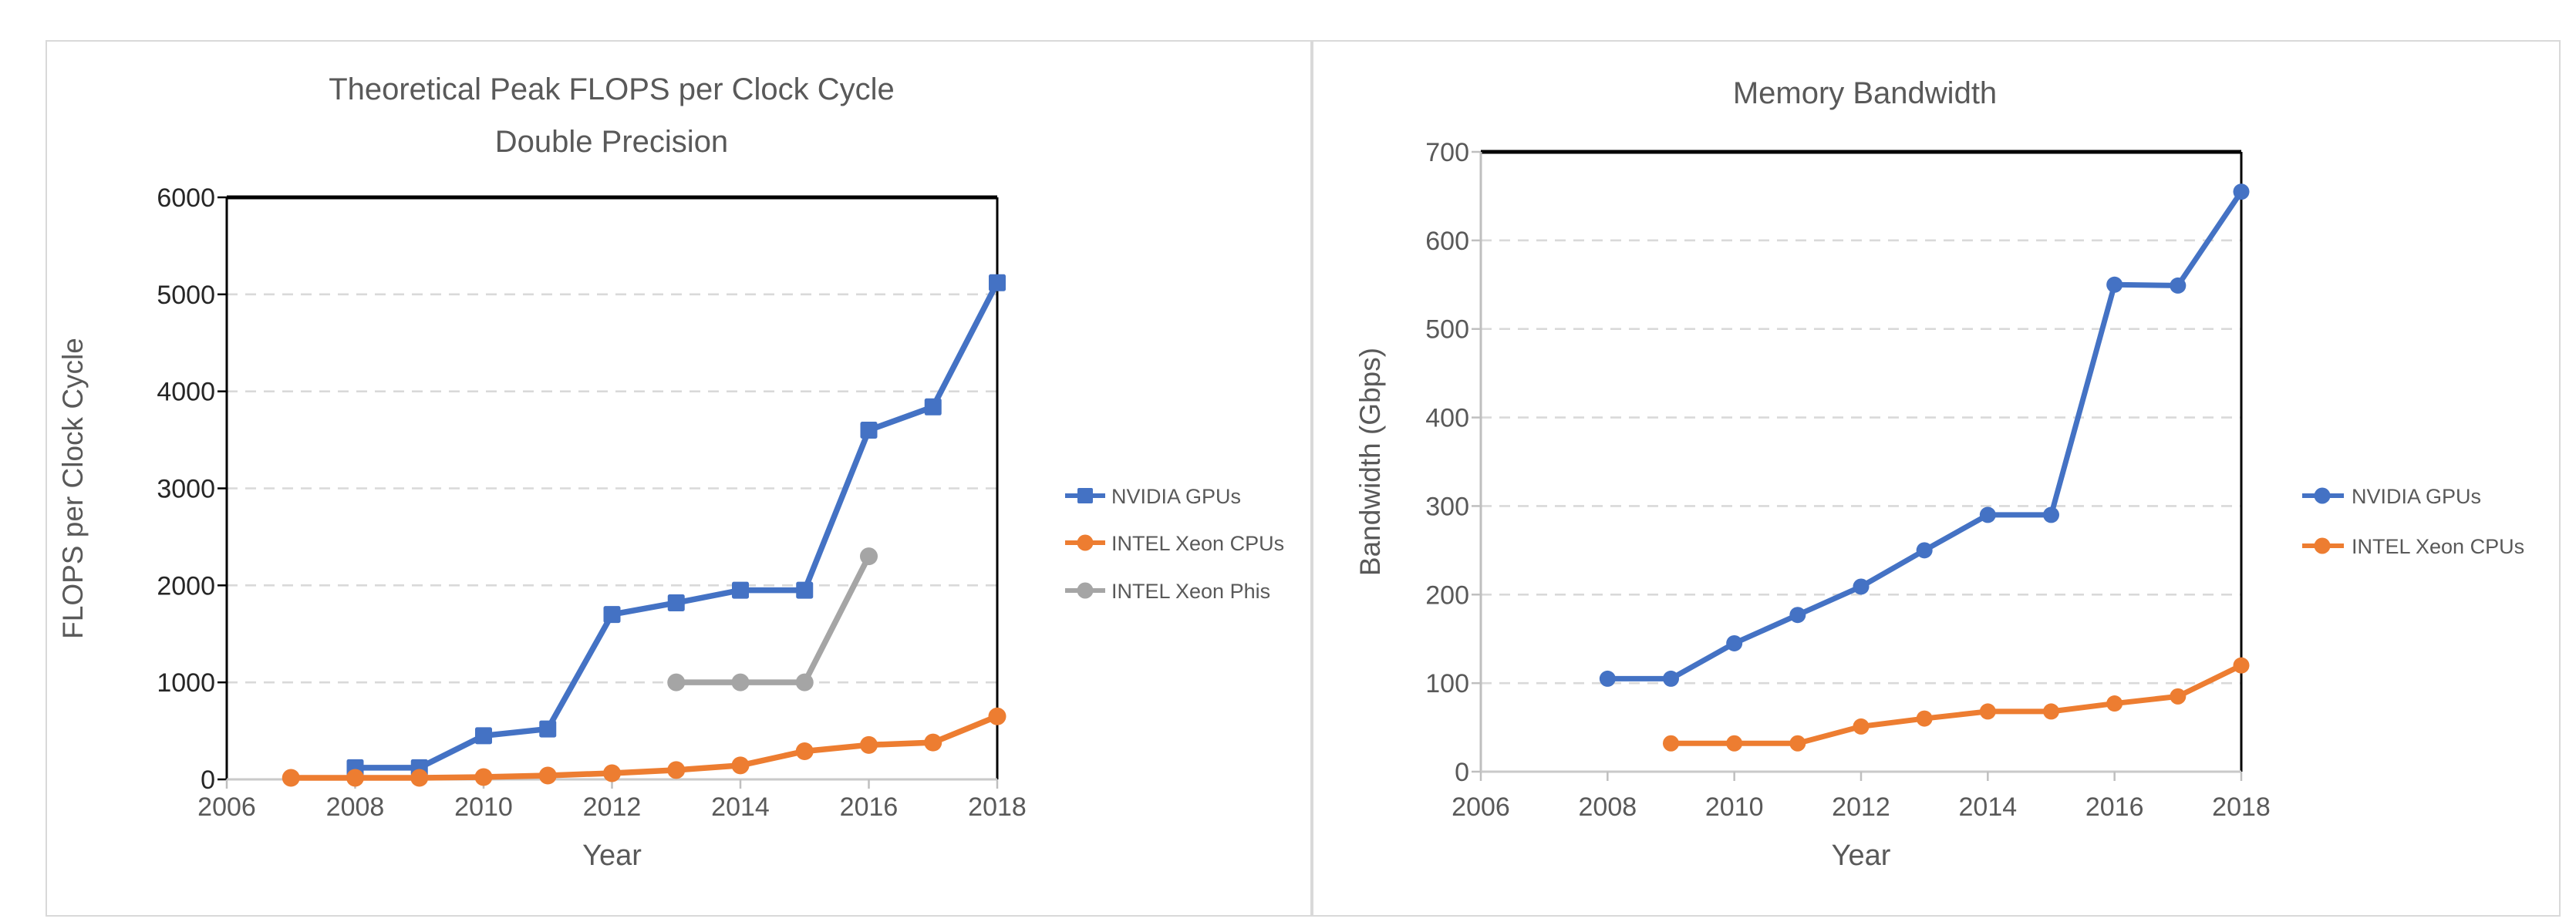 The width and height of the screenshot is (2576, 922). Describe the element at coordinates (1197, 543) in the screenshot. I see `legend-label: INTEL Xeon CPUs` at that location.